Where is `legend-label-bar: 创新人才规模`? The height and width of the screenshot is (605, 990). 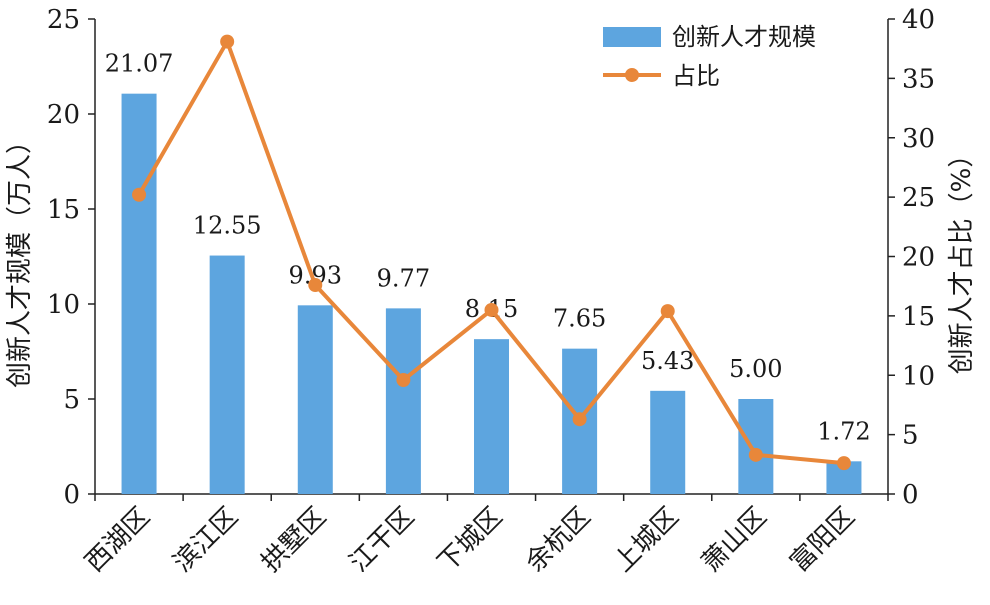 legend-label-bar: 创新人才规模 is located at coordinates (744, 37).